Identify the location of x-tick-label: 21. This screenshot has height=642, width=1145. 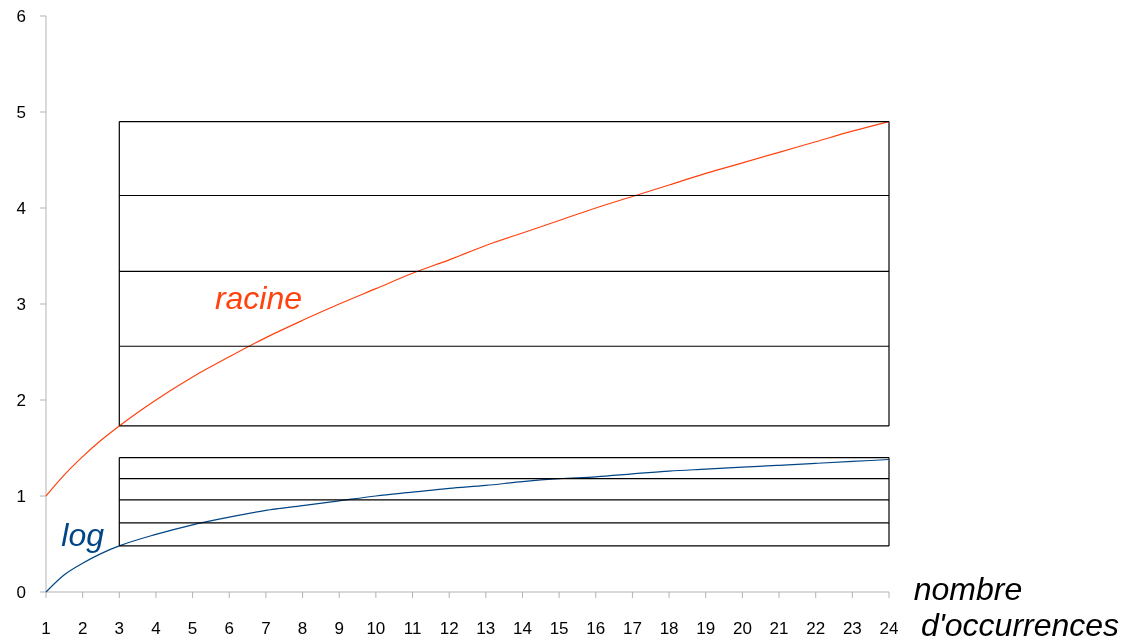
(779, 628).